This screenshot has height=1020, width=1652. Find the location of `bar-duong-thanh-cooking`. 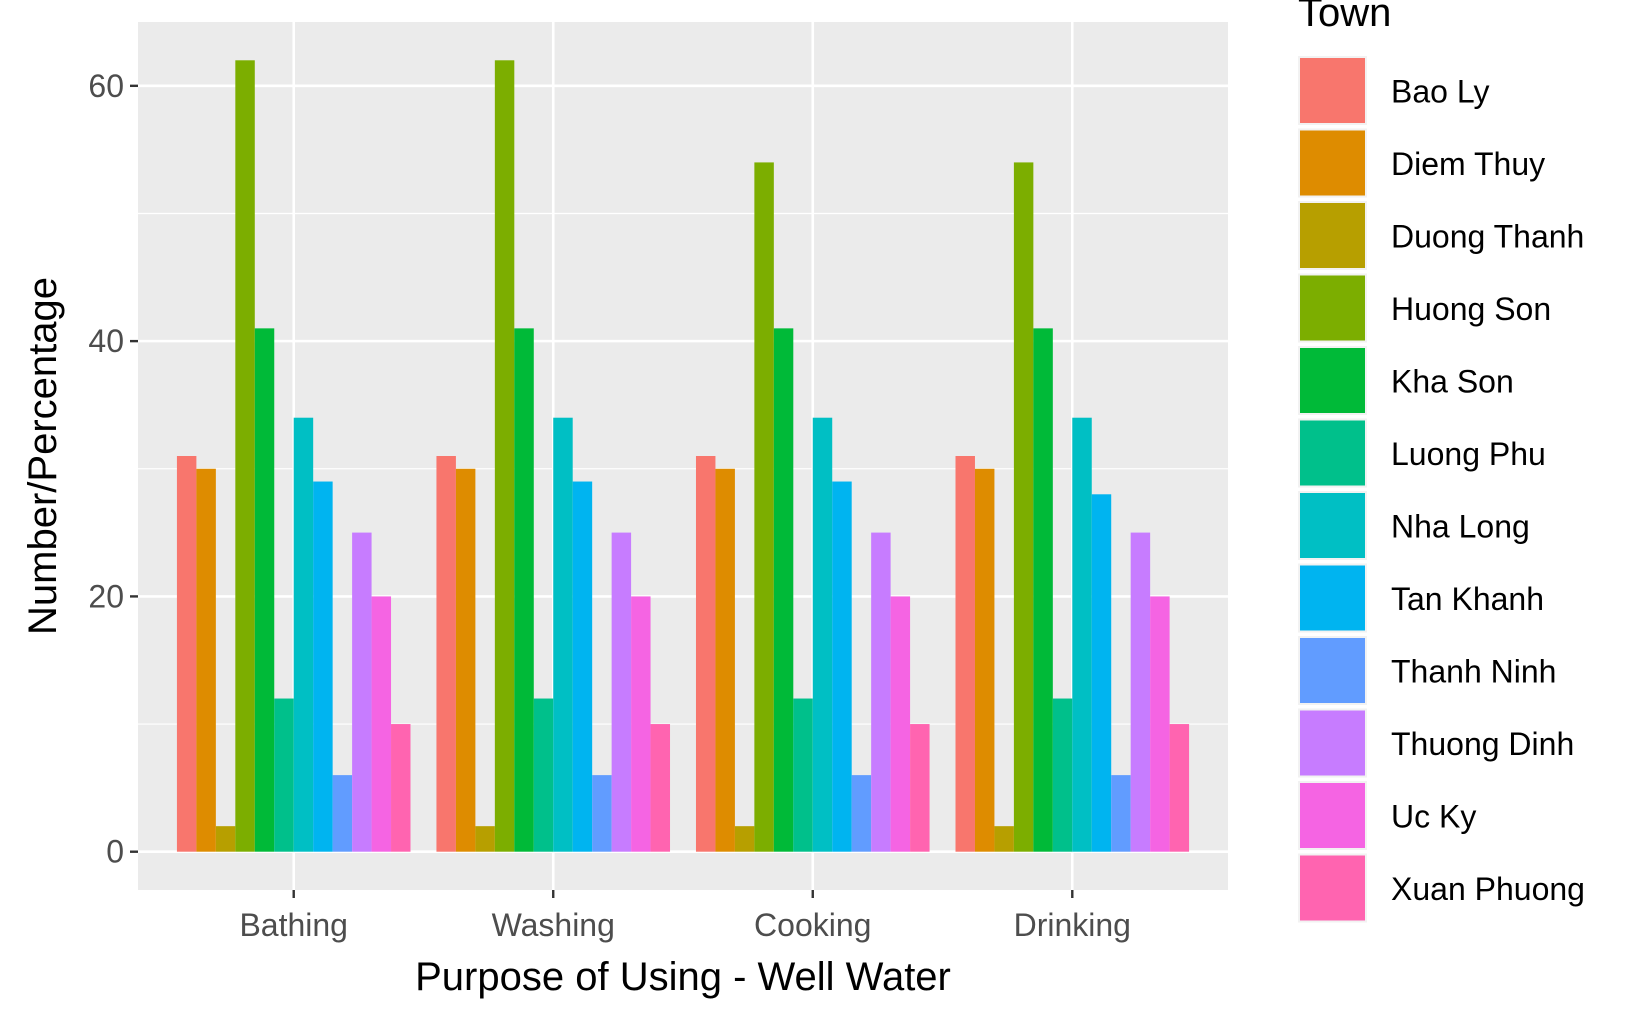

bar-duong-thanh-cooking is located at coordinates (744, 839).